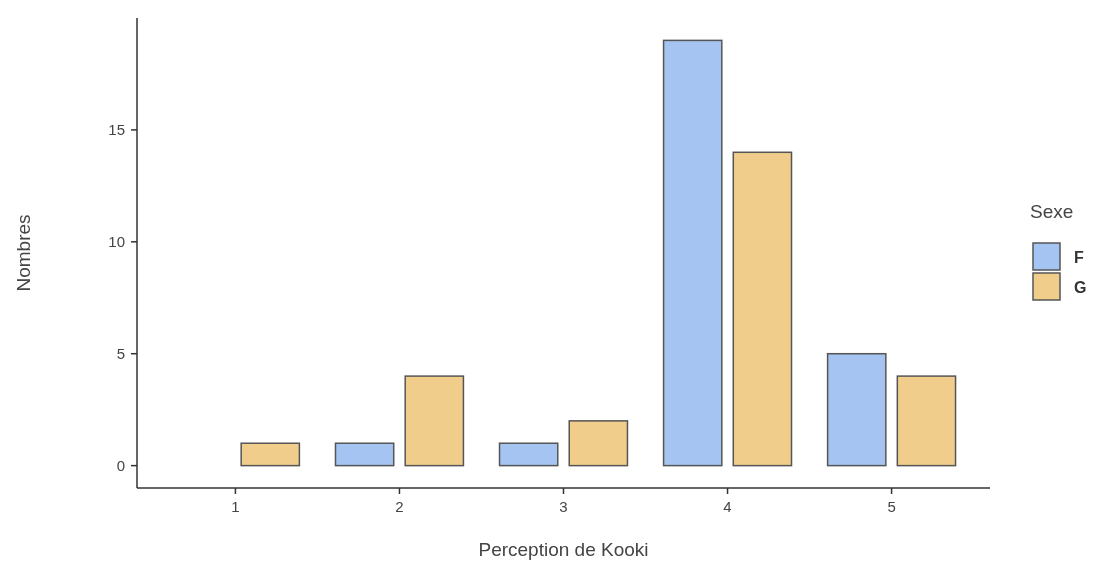 This screenshot has width=1096, height=566. What do you see at coordinates (399, 506) in the screenshot?
I see `x-tick-label: 2` at bounding box center [399, 506].